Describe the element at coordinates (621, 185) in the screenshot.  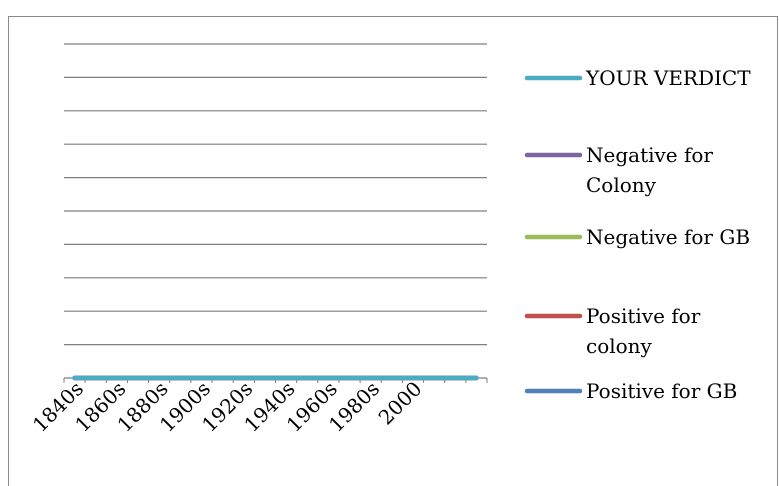
I see `legend-label: Colony` at that location.